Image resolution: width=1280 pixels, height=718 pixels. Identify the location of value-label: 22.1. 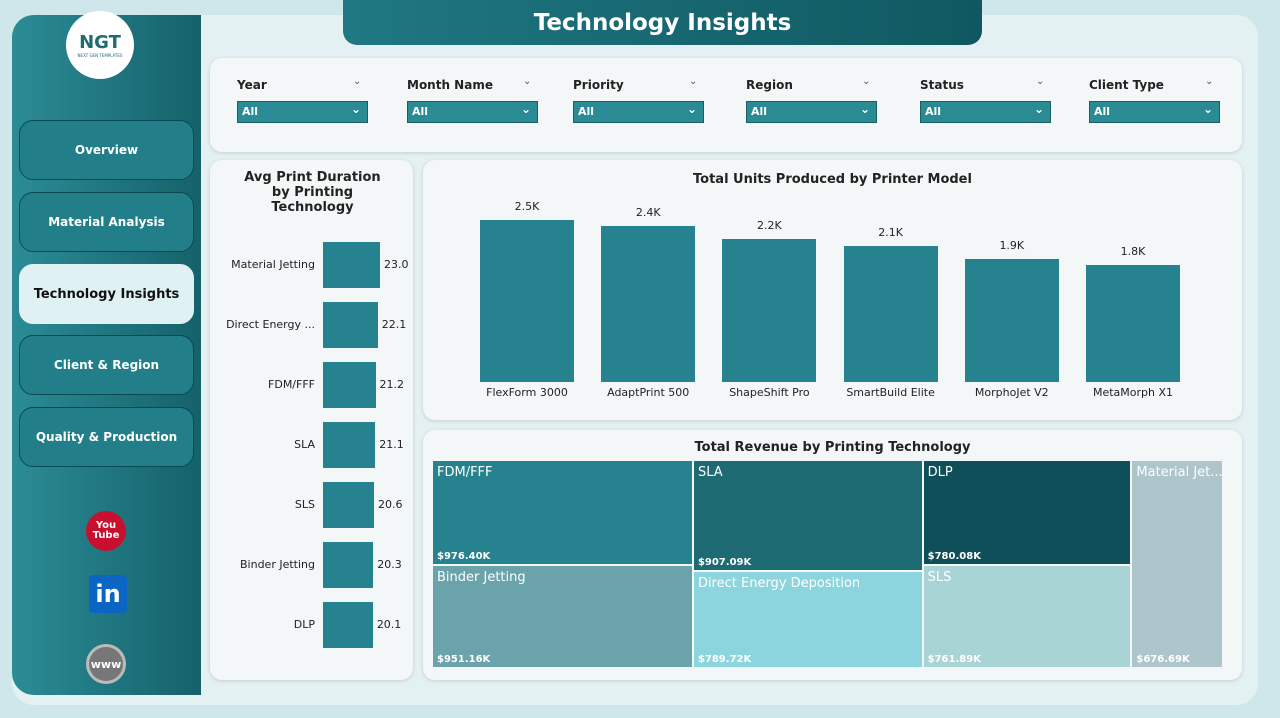
(394, 324).